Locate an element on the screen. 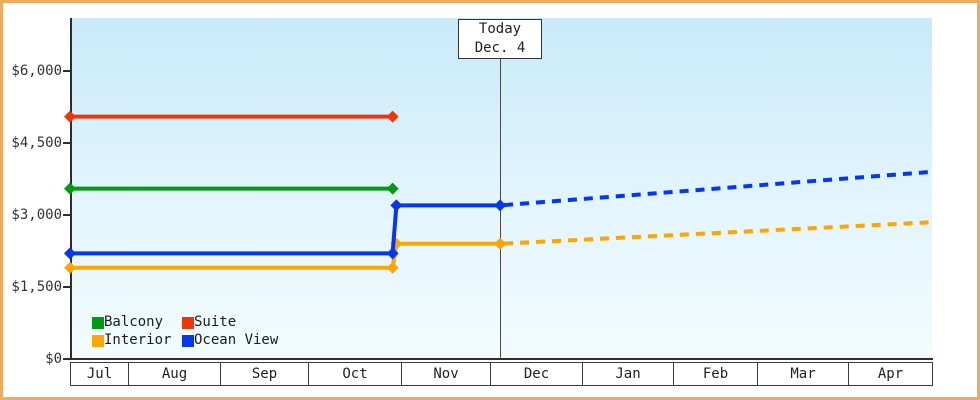 Image resolution: width=980 pixels, height=400 pixels. legend-label: Ocean View is located at coordinates (236, 340).